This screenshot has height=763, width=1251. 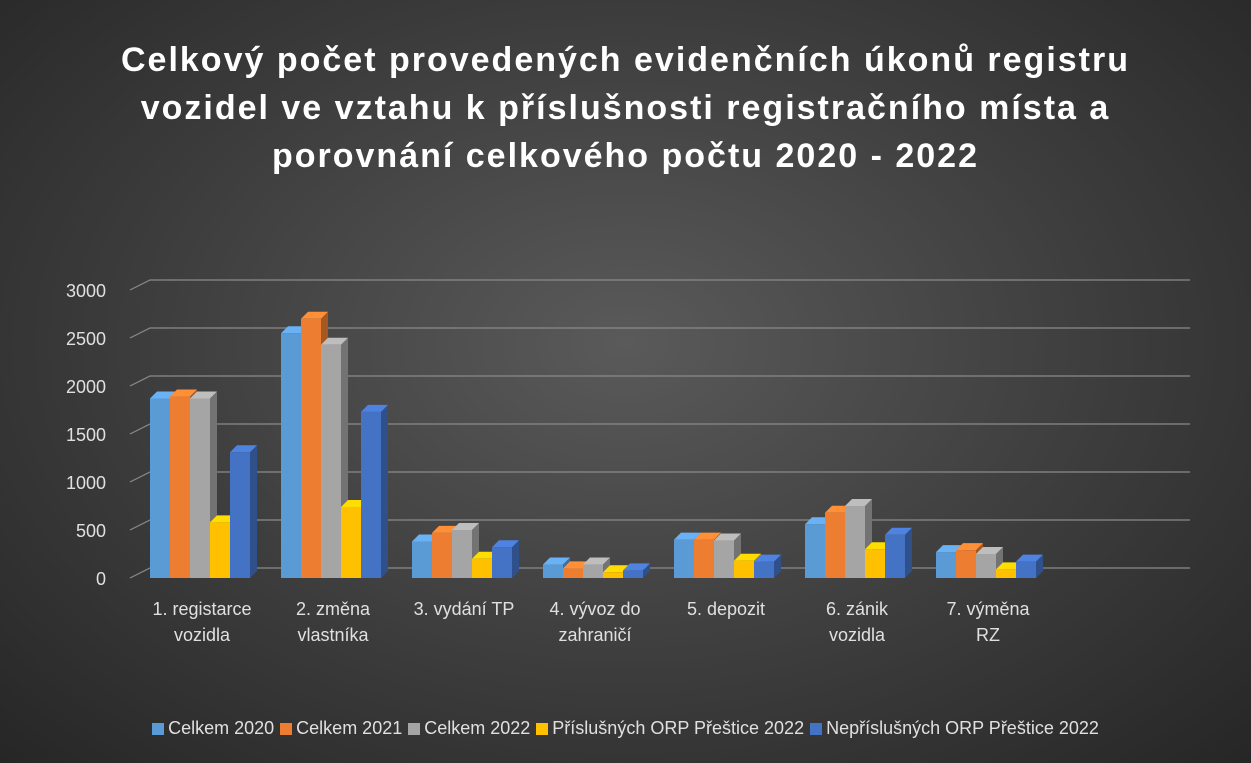 I want to click on legend-item: Celkem 2022, so click(x=469, y=728).